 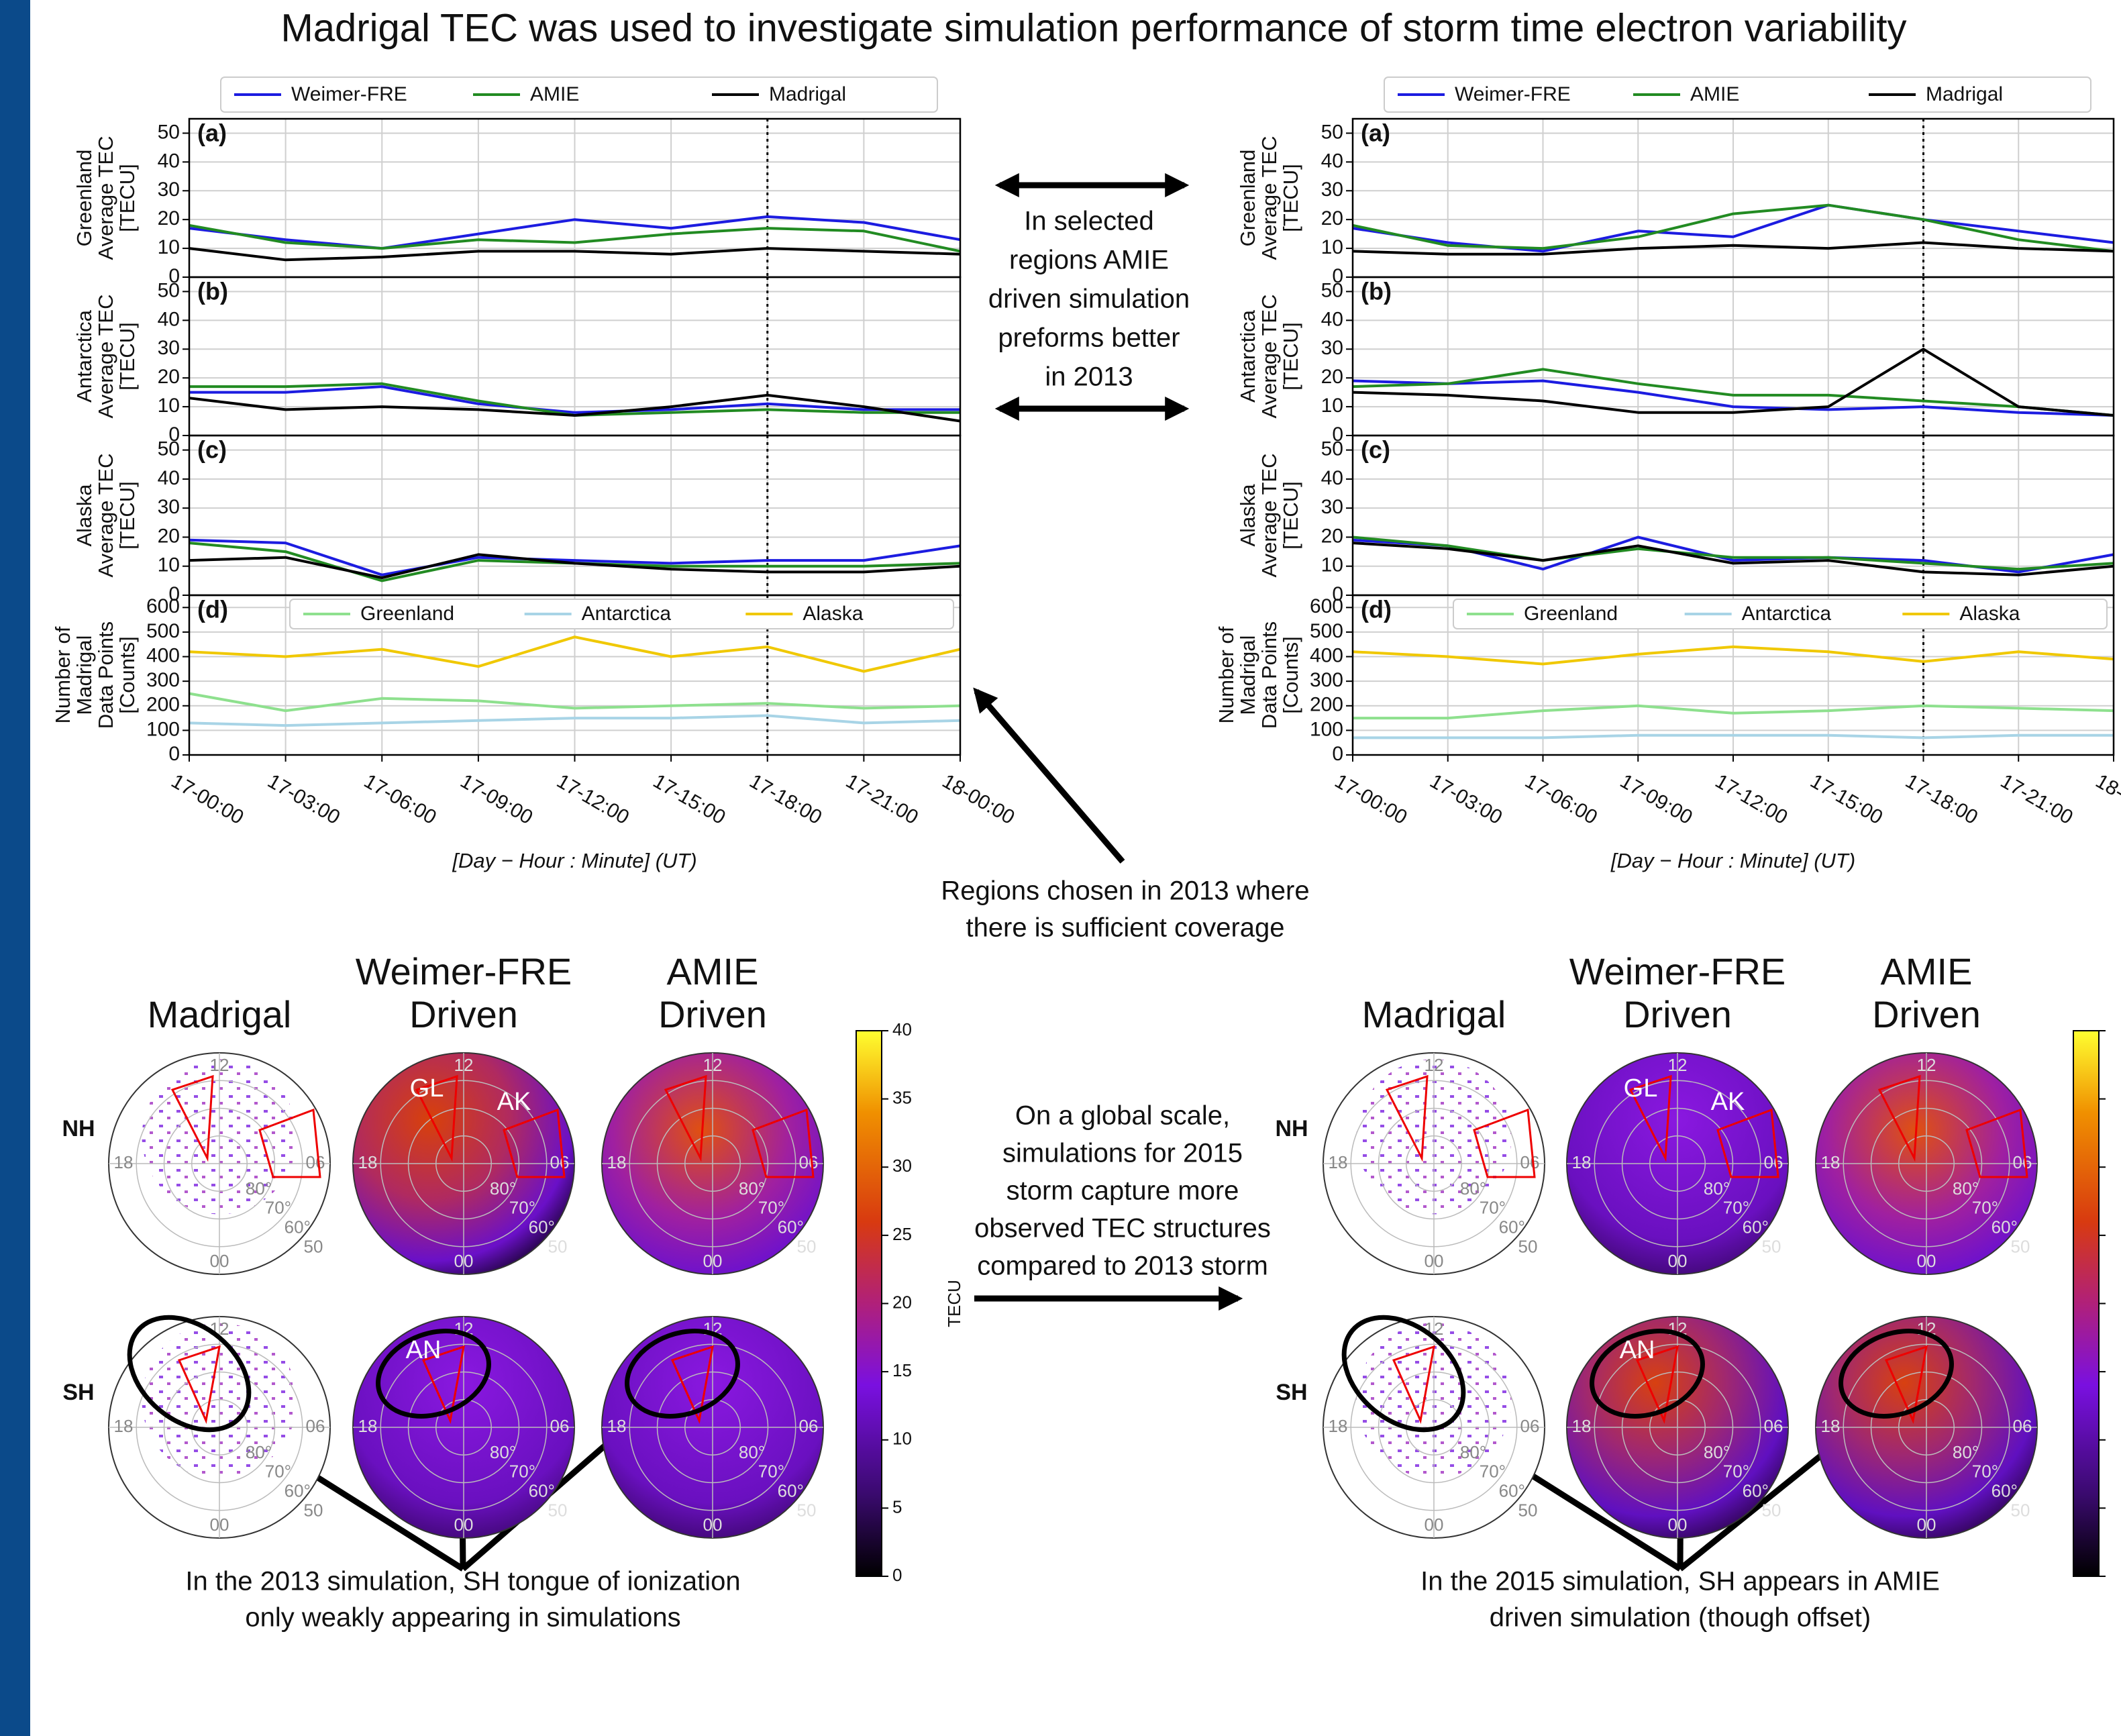 I want to click on annotation-text: only weakly appearing in simulations, so click(x=463, y=1618).